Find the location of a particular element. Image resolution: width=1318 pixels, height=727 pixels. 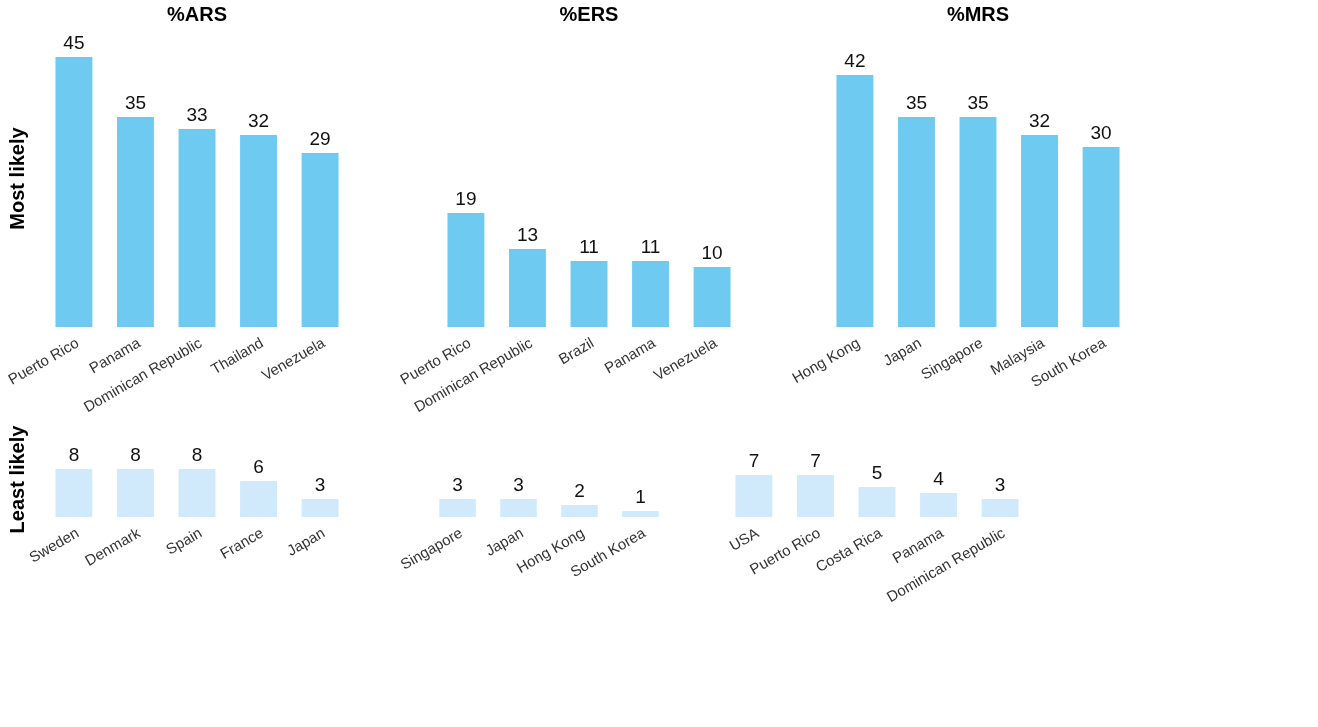

chart-title: %MRS is located at coordinates (978, 14).